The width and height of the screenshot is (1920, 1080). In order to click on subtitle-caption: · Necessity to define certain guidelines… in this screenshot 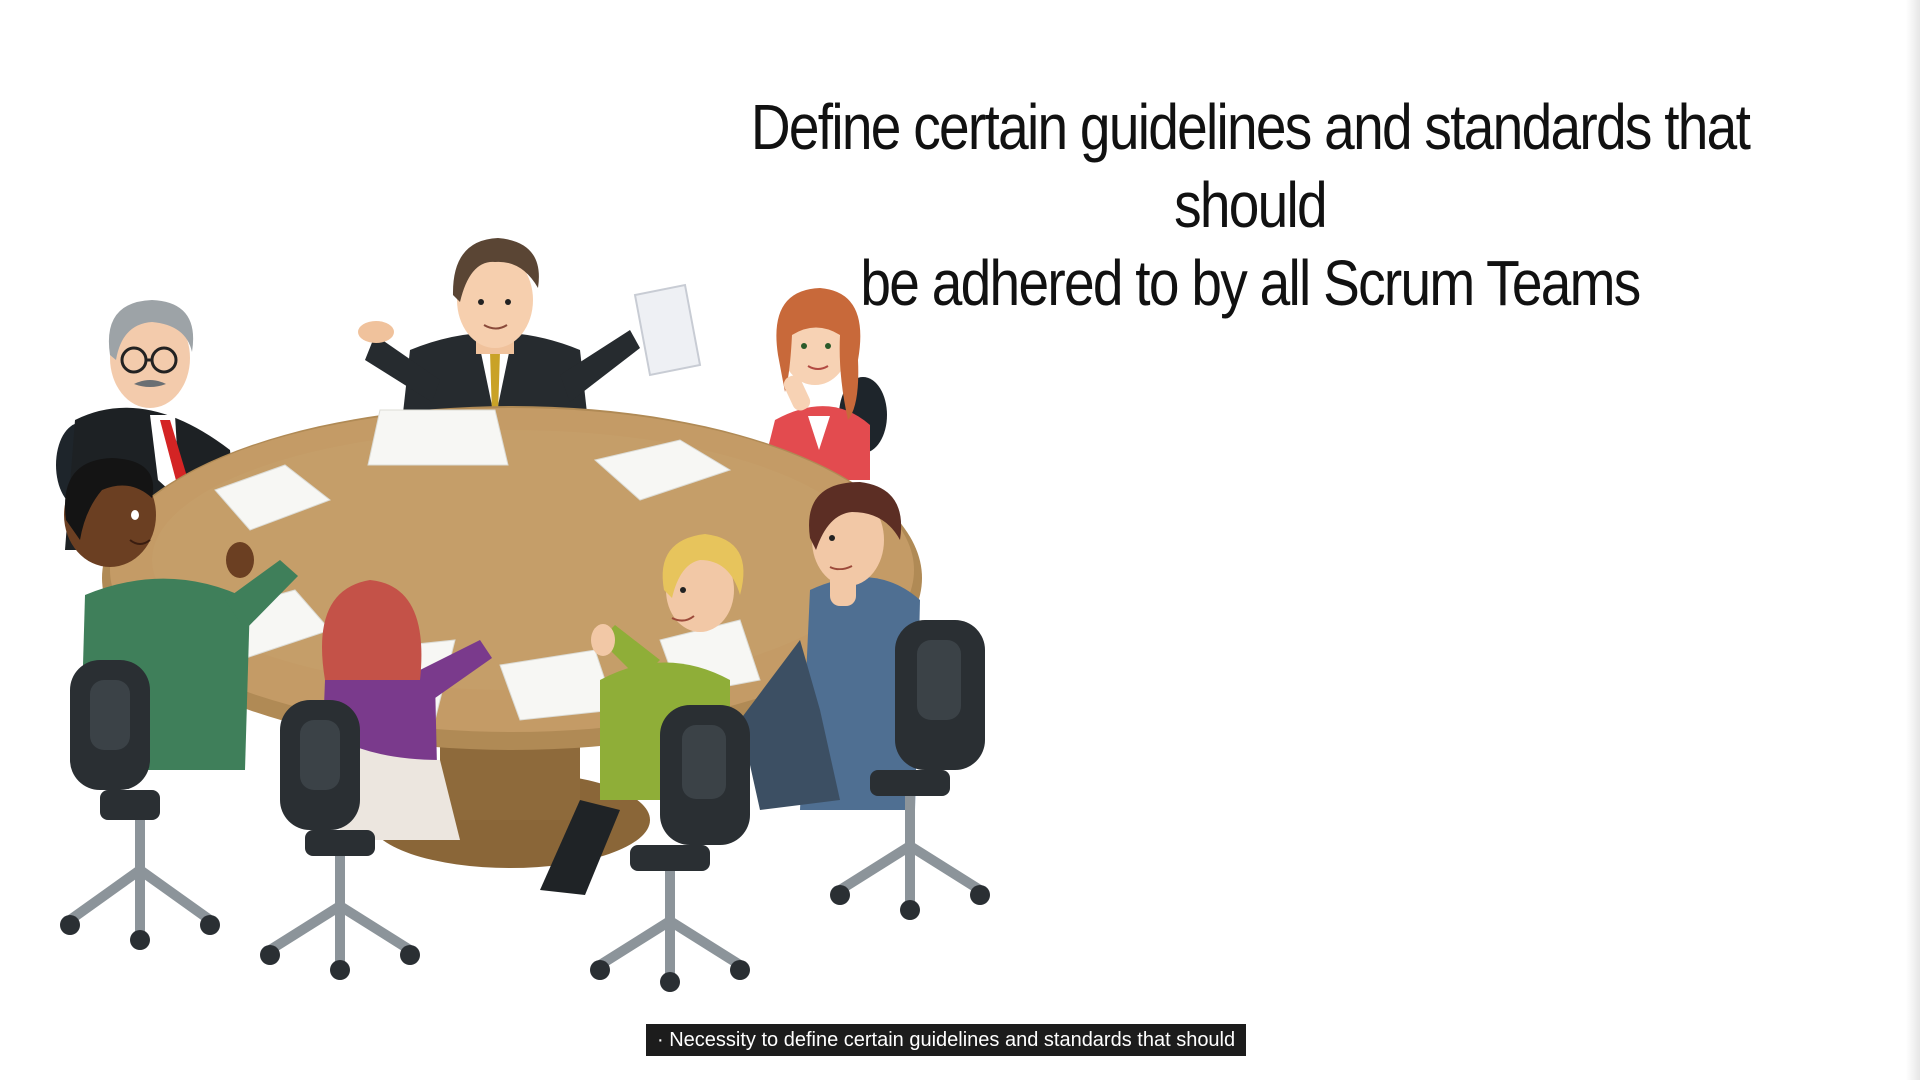, I will do `click(946, 1040)`.